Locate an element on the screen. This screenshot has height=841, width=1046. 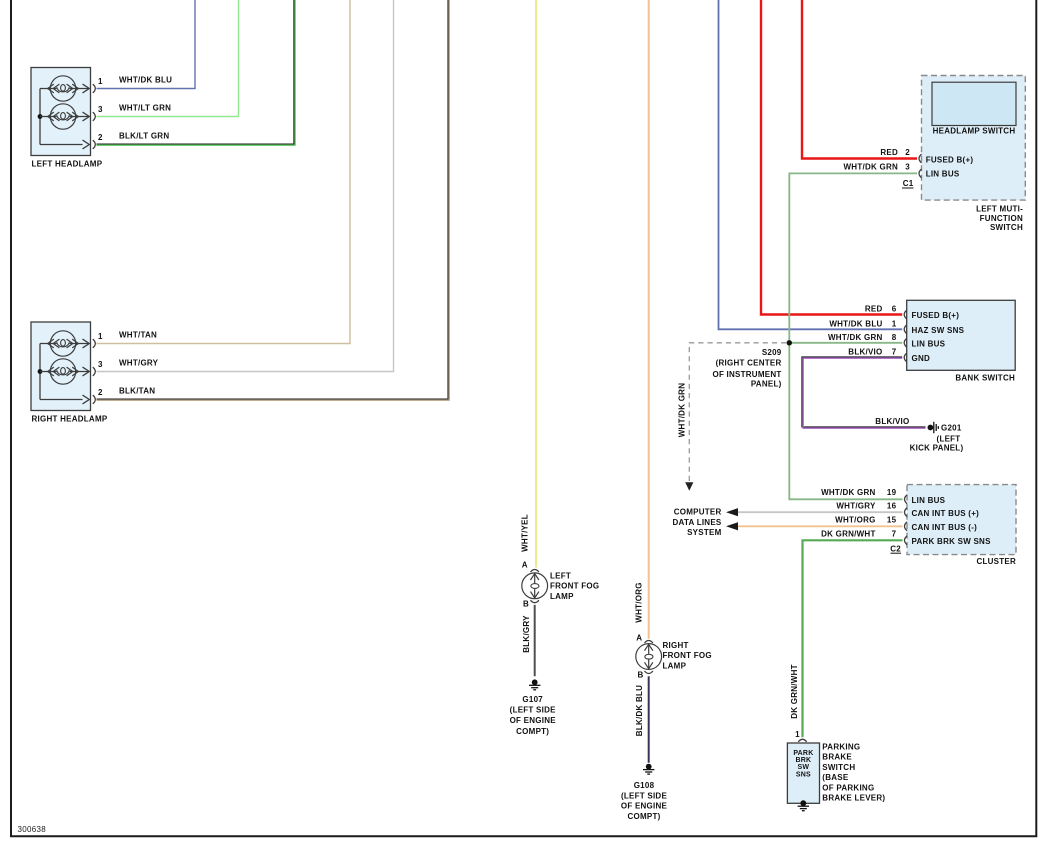
svg-text: PARK is located at coordinates (803, 753).